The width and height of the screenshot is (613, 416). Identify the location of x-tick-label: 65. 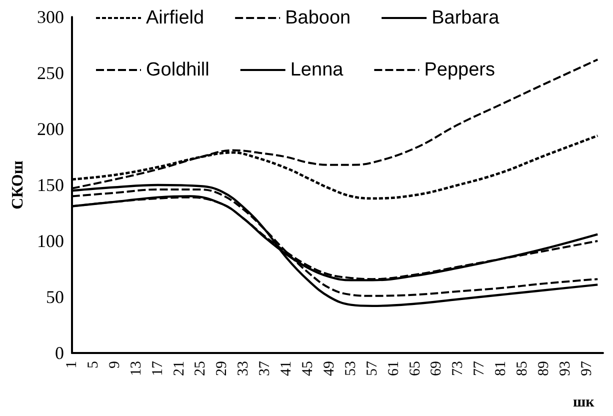
(415, 368).